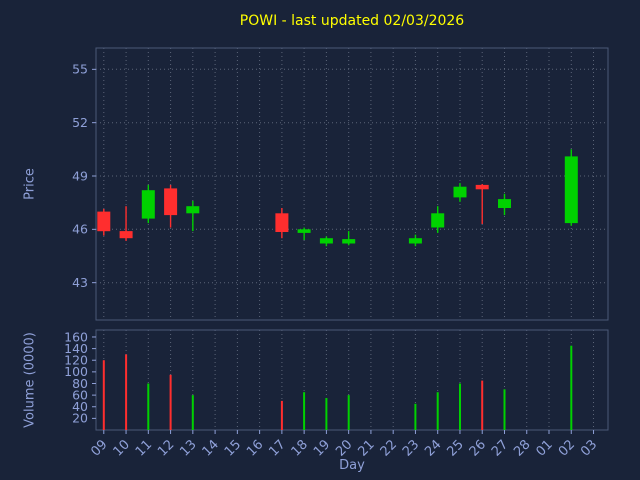 The width and height of the screenshot is (640, 480). What do you see at coordinates (80, 418) in the screenshot?
I see `volume-tick-label: 20` at bounding box center [80, 418].